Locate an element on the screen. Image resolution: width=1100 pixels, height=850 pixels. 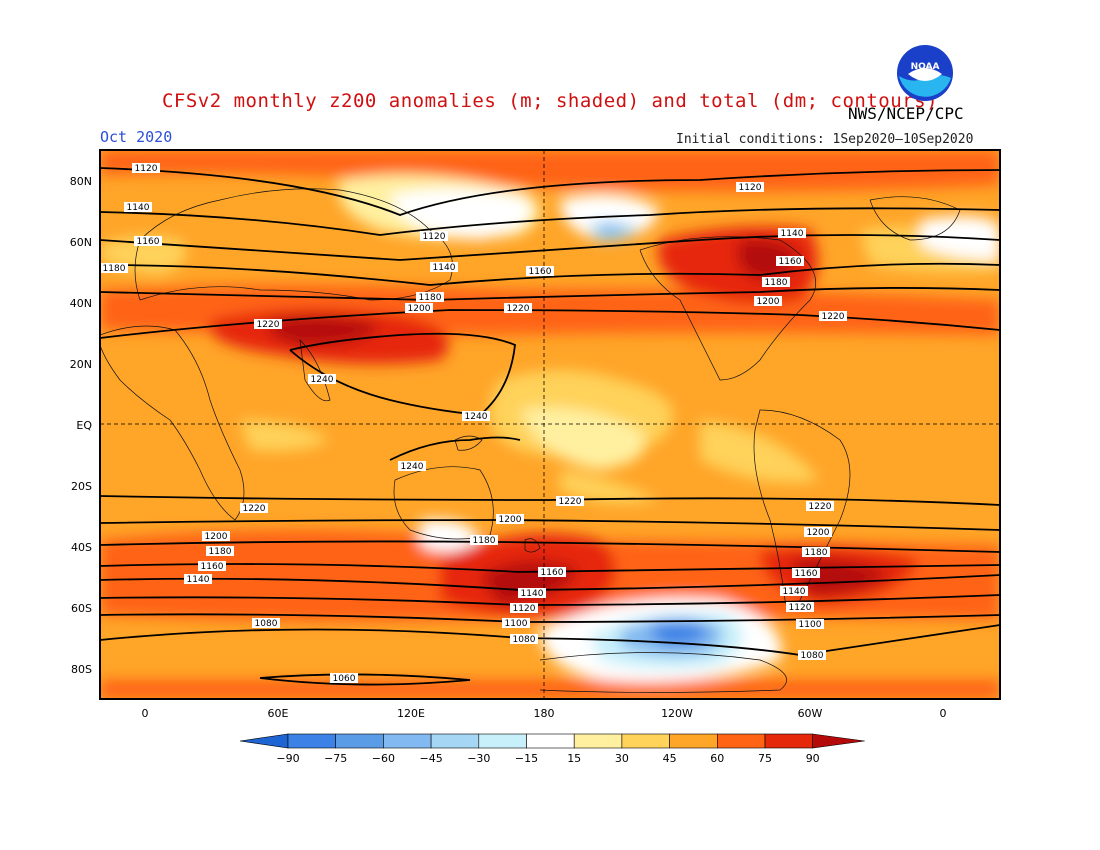
logo-bird is located at coordinates (925, 74).